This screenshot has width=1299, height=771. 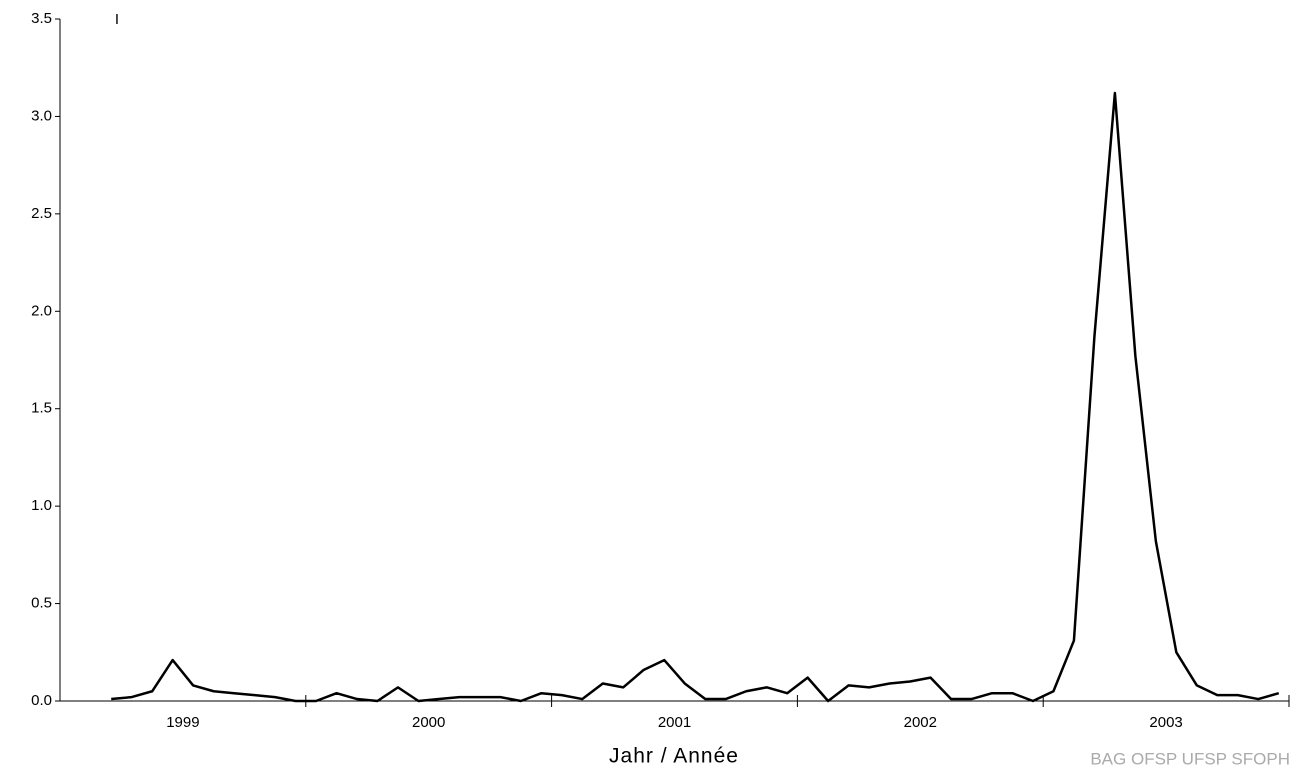 What do you see at coordinates (41, 700) in the screenshot?
I see `y-tick-label: 0.0` at bounding box center [41, 700].